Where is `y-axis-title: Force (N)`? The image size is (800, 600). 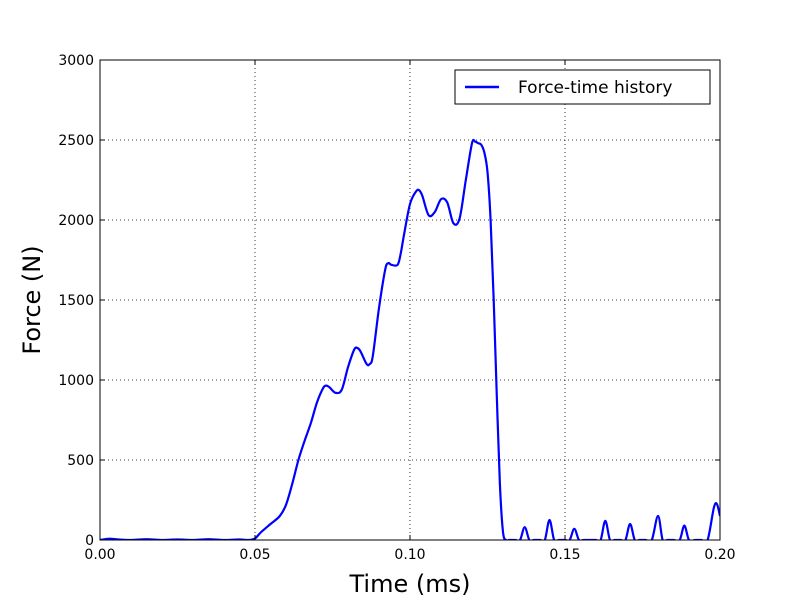
y-axis-title: Force (N) is located at coordinates (32, 299).